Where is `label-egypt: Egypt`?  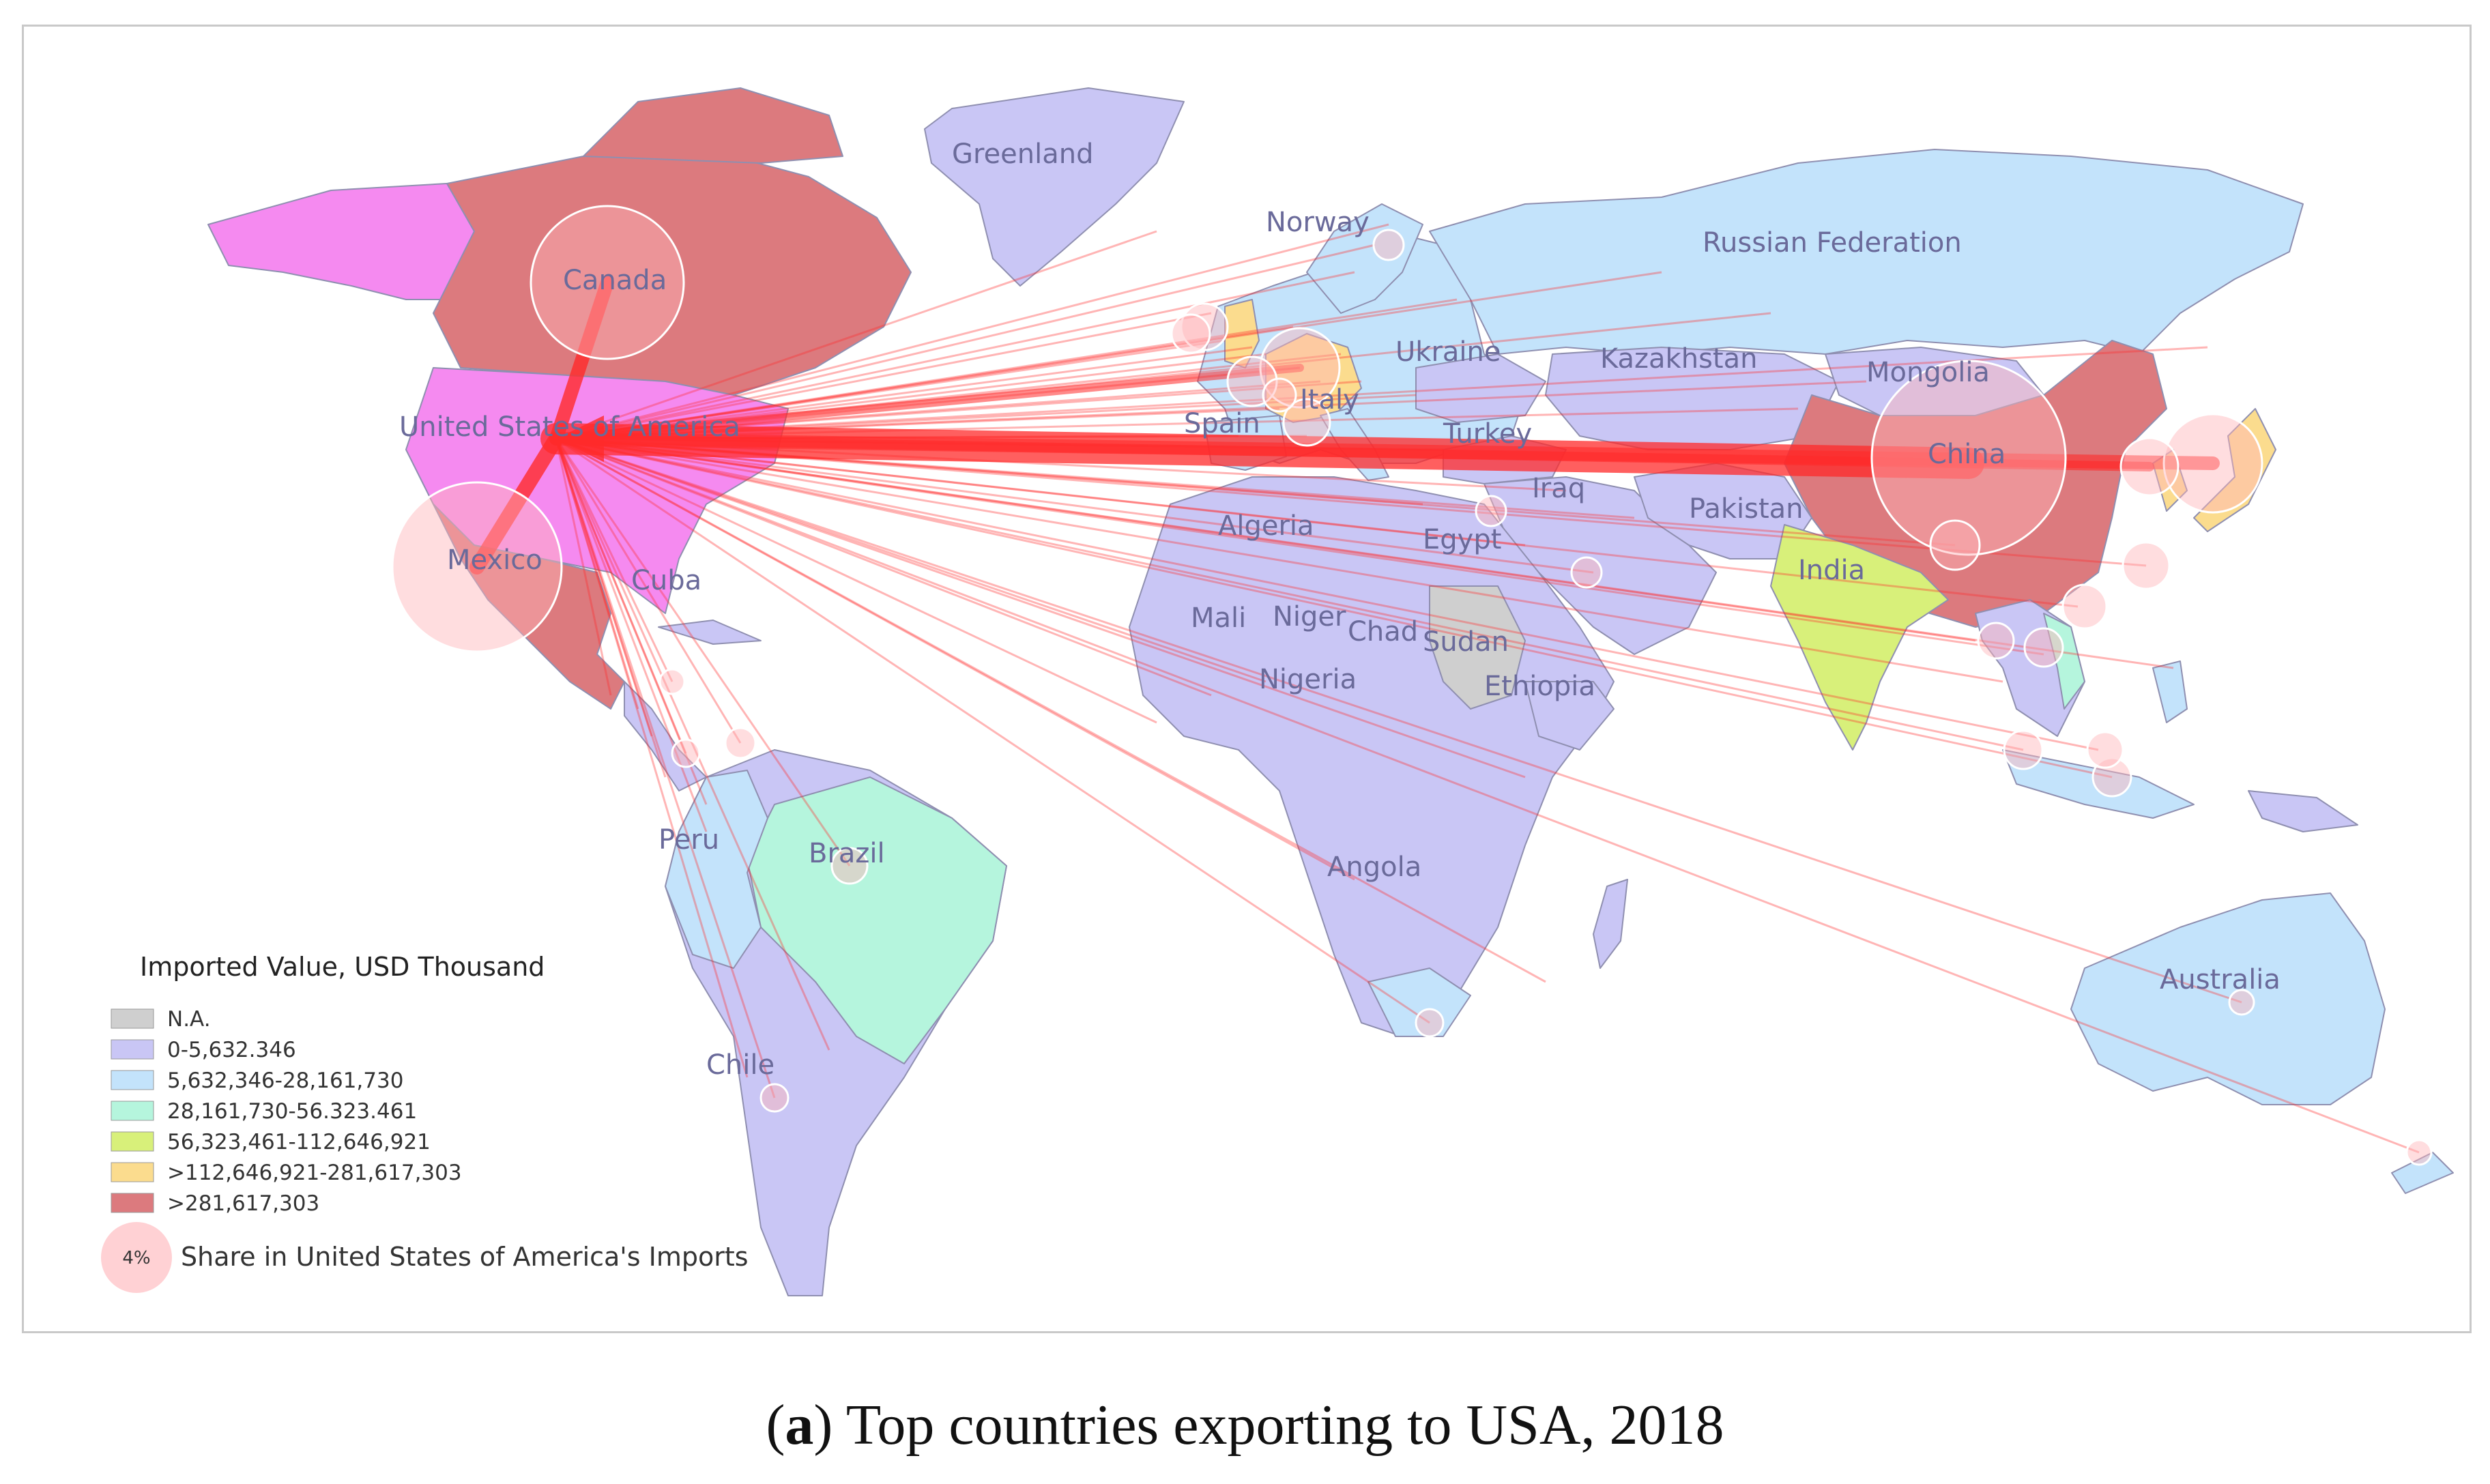
label-egypt: Egypt is located at coordinates (1462, 539).